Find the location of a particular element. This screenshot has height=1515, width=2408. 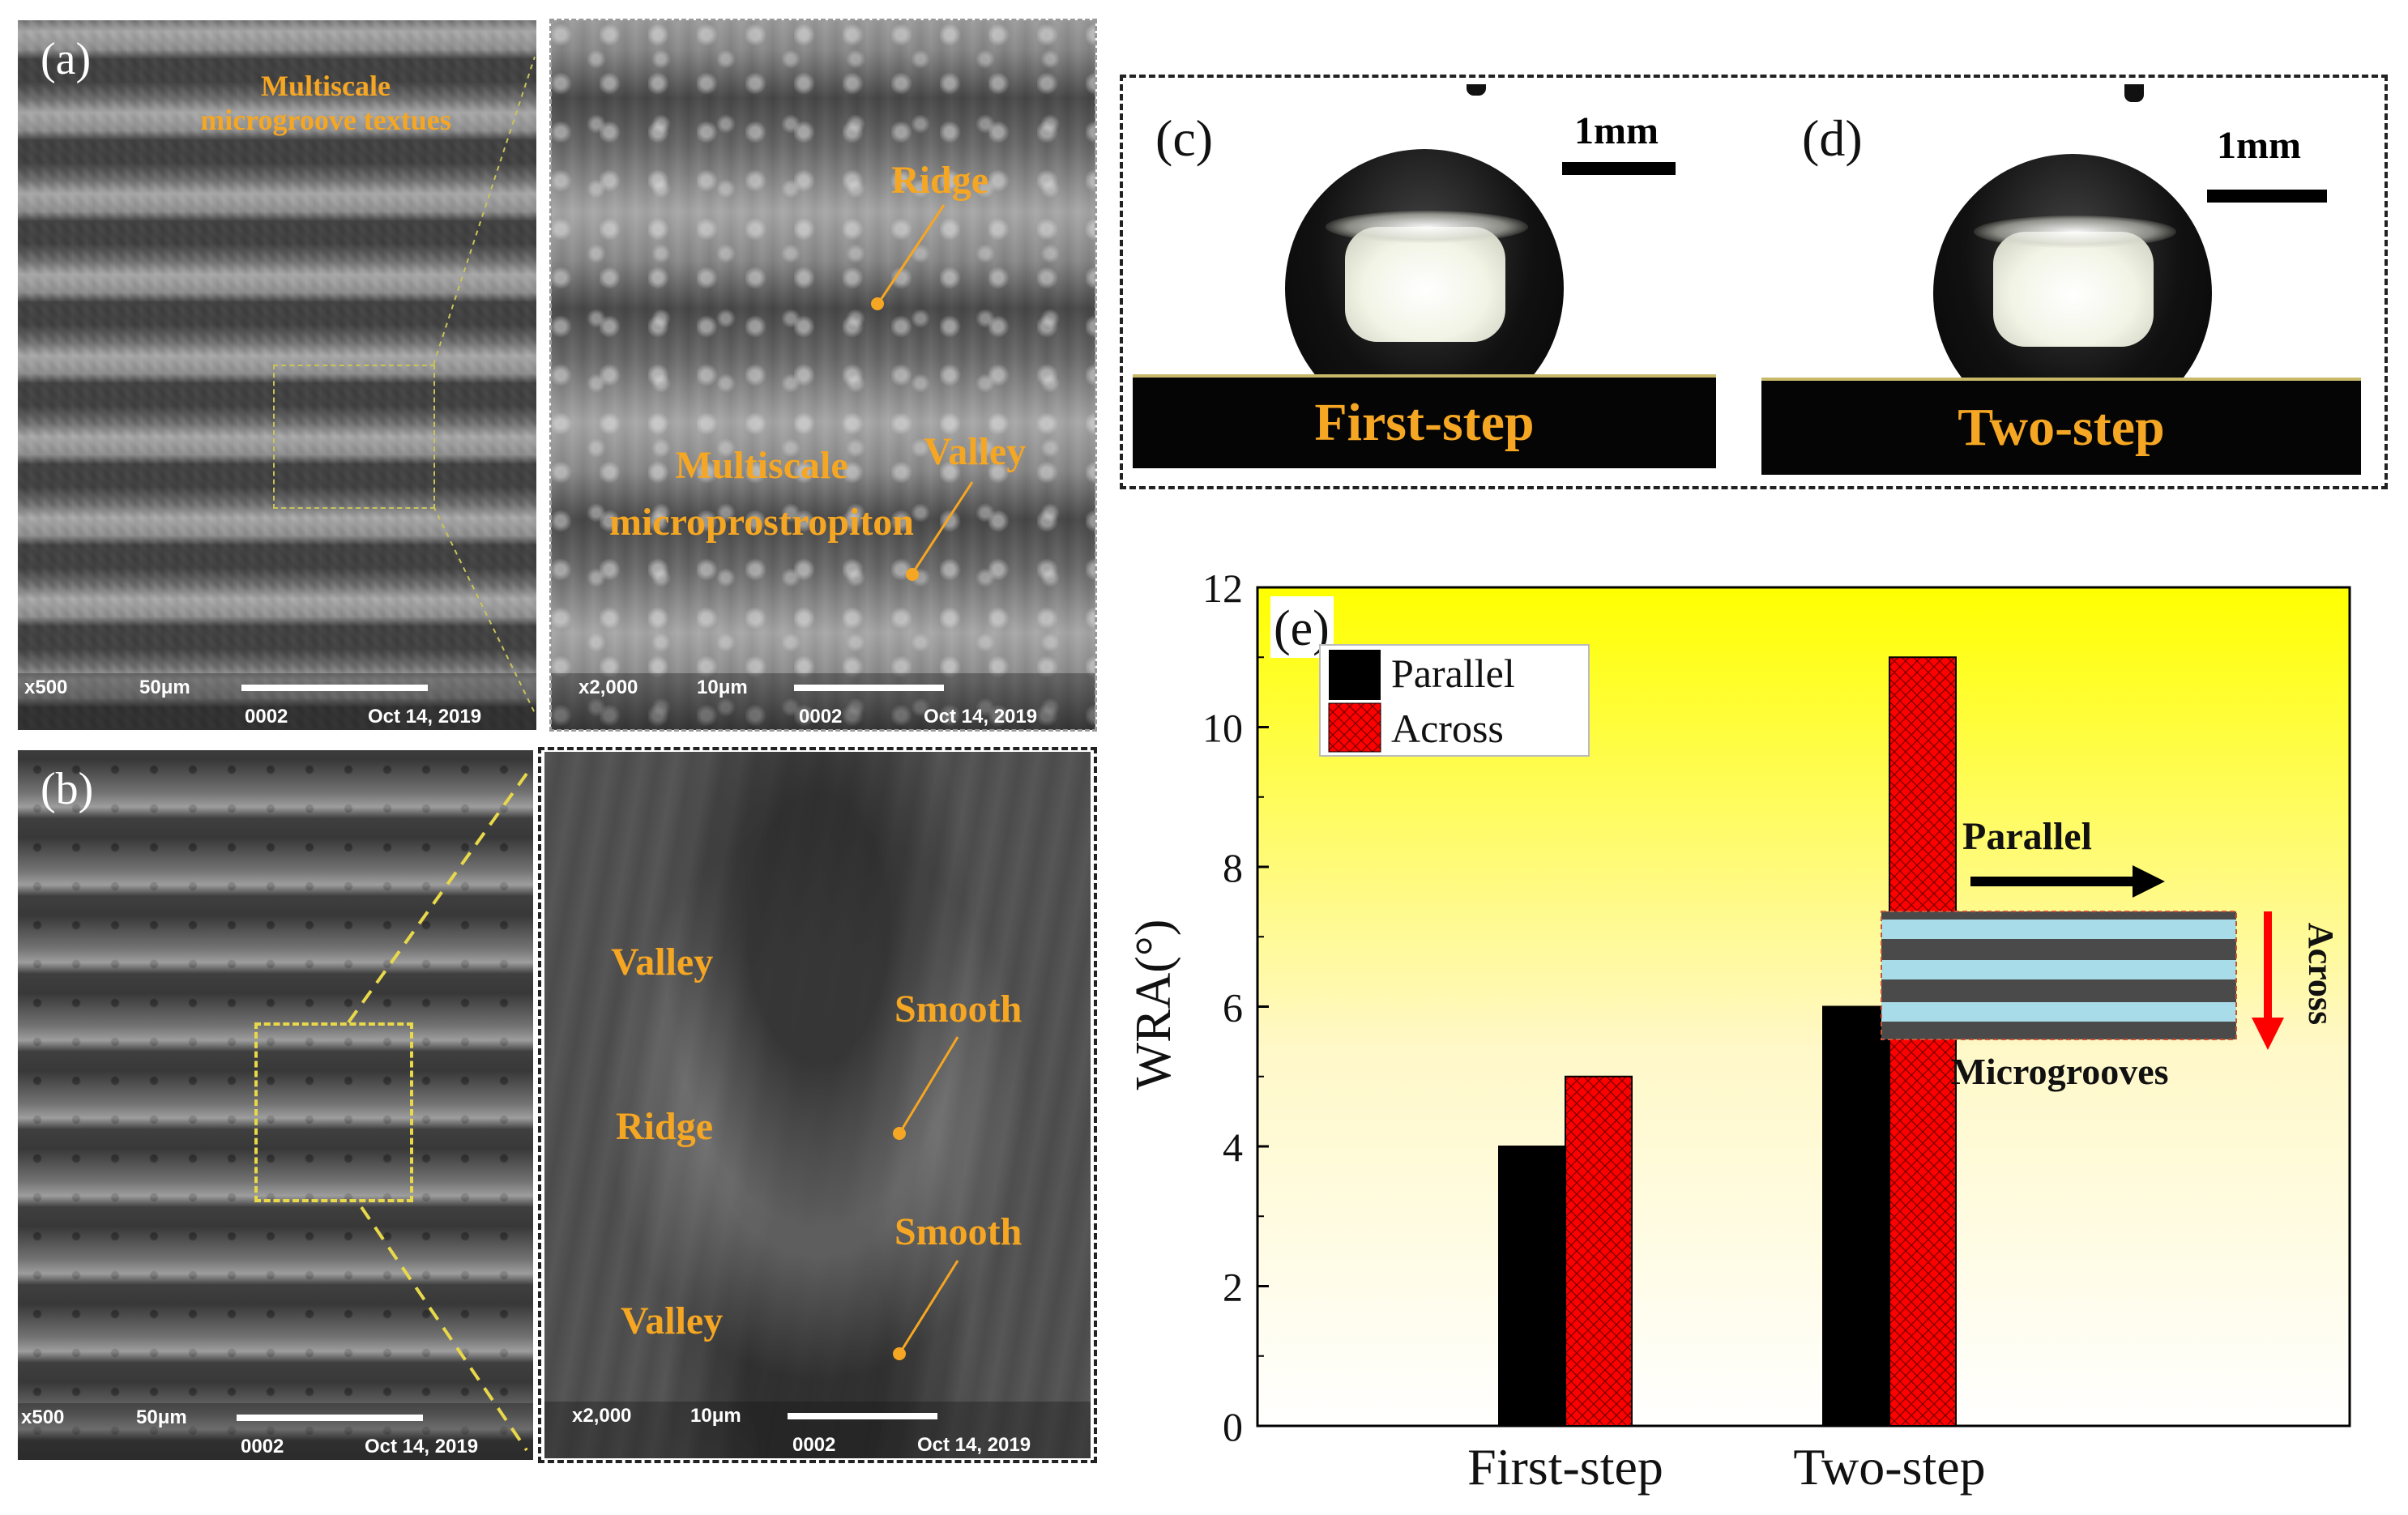

inset-across-label: Across is located at coordinates (2321, 974).